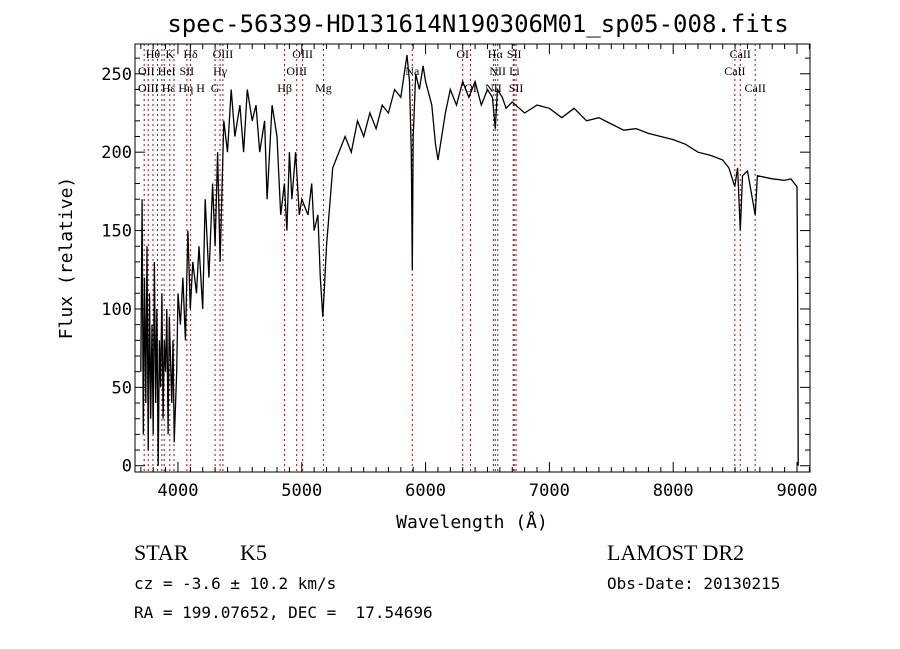 The width and height of the screenshot is (900, 649). I want to click on subclass: K5, so click(253, 552).